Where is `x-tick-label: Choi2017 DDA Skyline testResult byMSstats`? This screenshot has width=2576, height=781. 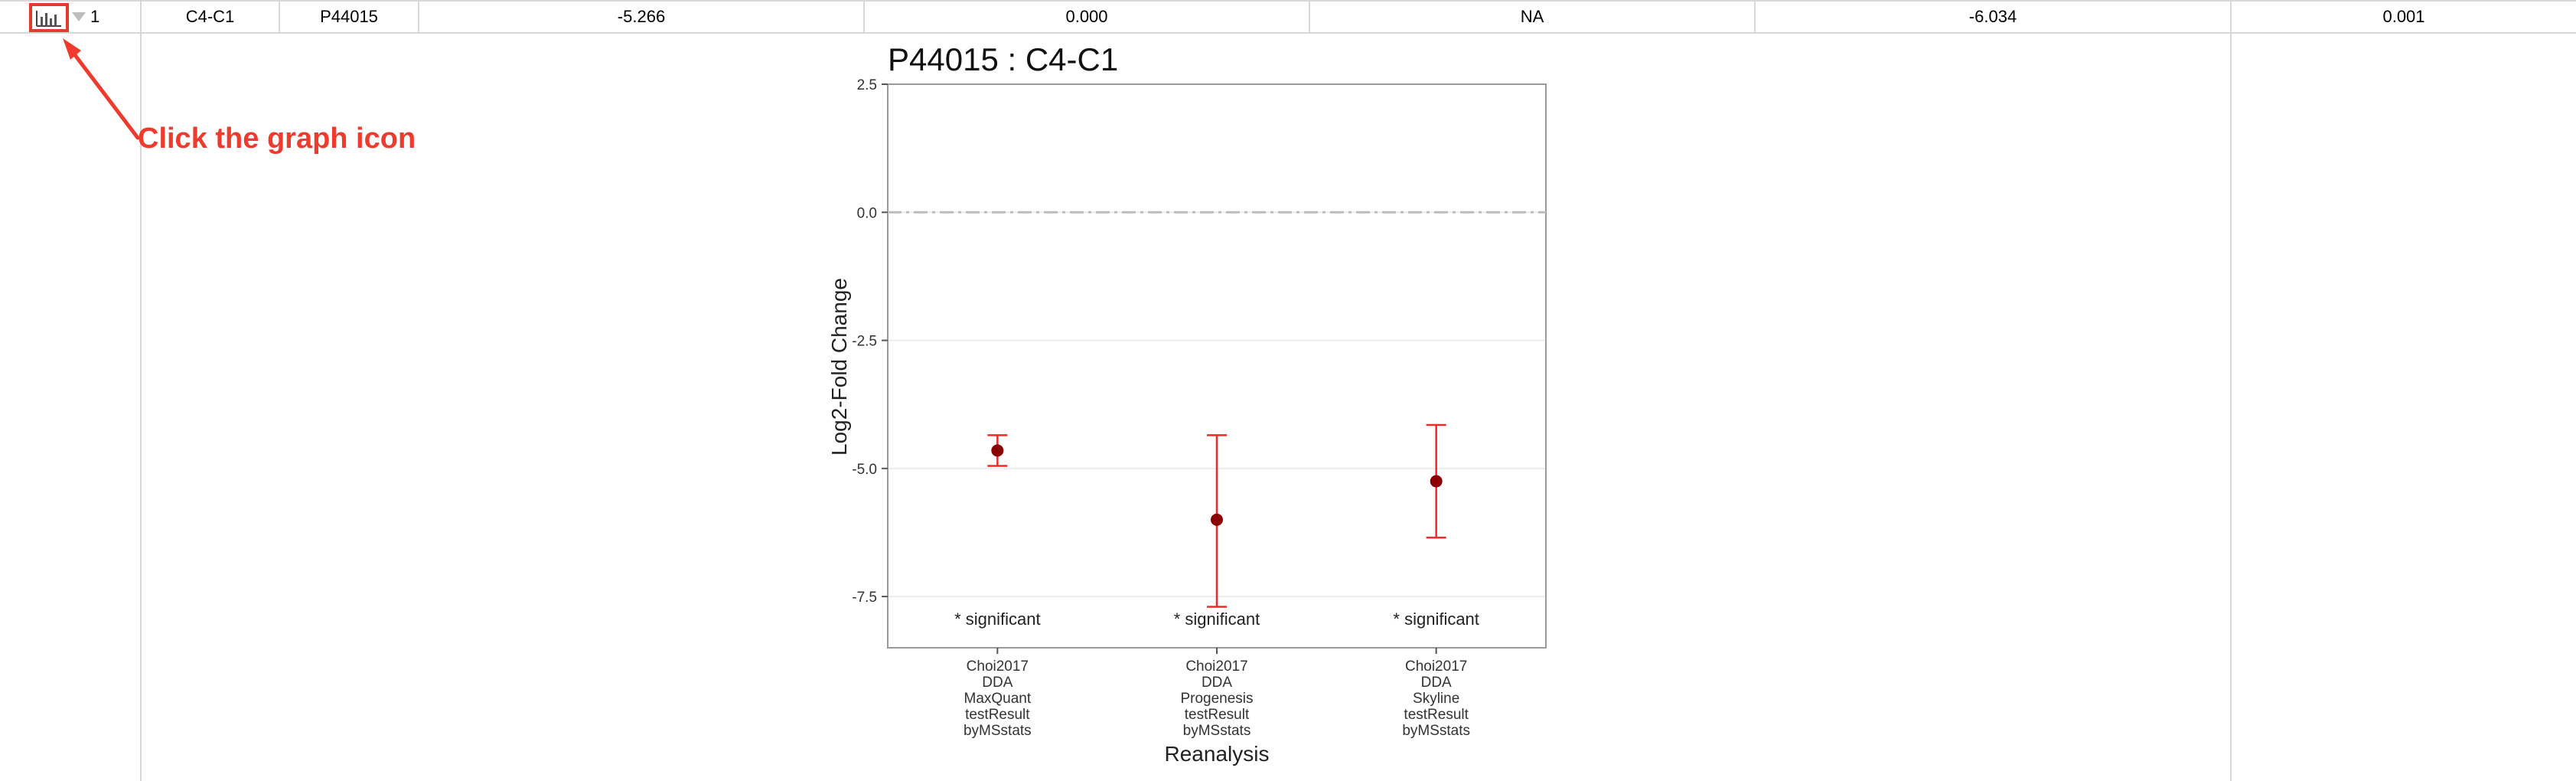 x-tick-label: Choi2017 DDA Skyline testResult byMSstats is located at coordinates (1436, 699).